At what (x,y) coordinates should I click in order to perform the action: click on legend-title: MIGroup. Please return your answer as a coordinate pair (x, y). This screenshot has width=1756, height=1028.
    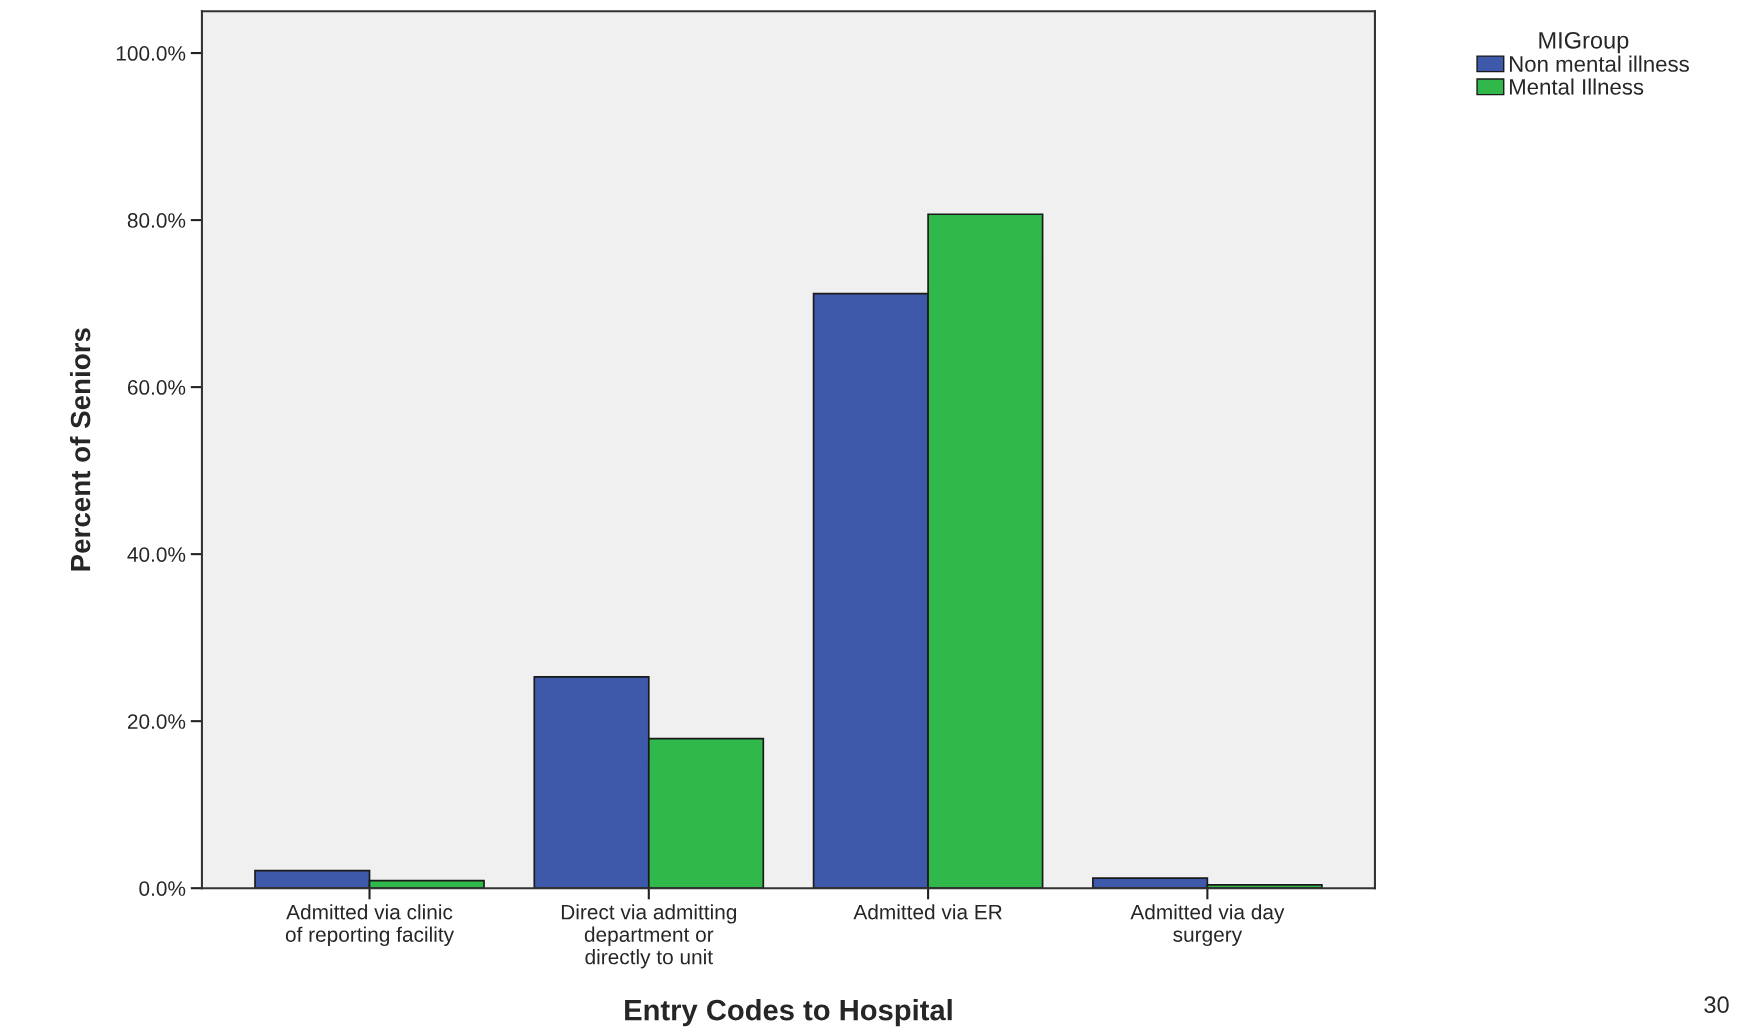
    Looking at the image, I should click on (1584, 42).